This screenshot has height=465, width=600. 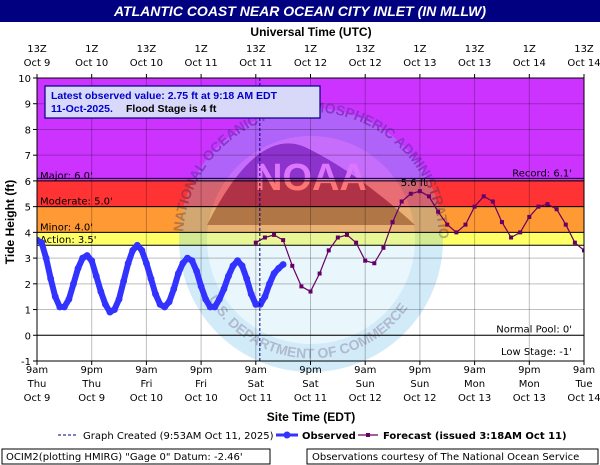 What do you see at coordinates (329, 436) in the screenshot?
I see `legend-observed: Observed` at bounding box center [329, 436].